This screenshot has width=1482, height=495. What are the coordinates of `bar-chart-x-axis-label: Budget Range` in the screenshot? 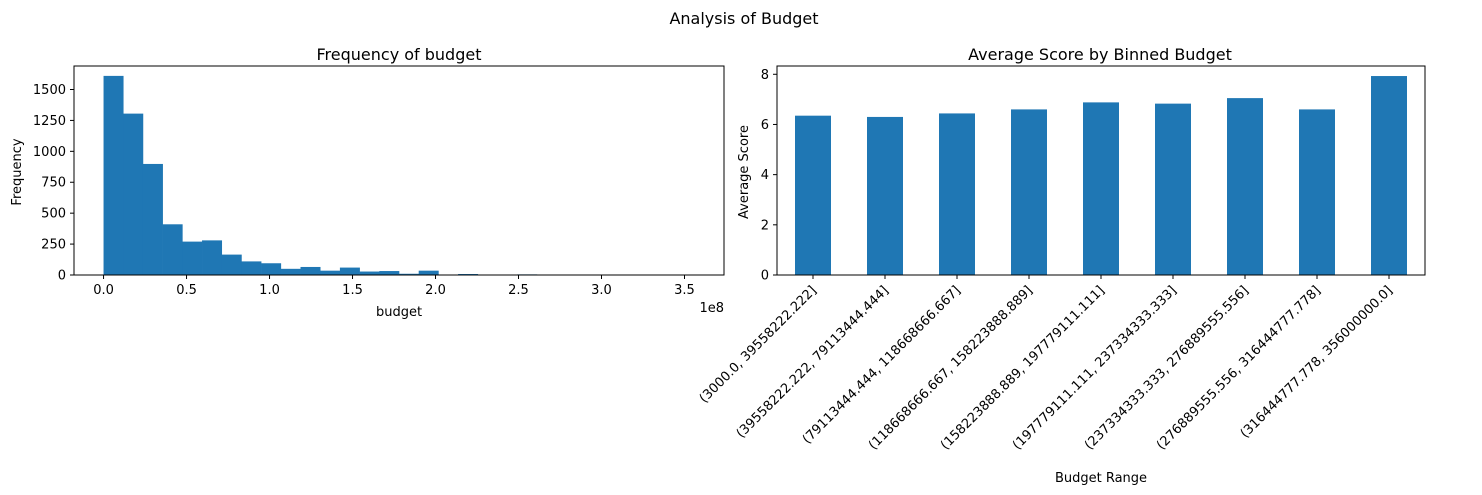 It's located at (1101, 478).